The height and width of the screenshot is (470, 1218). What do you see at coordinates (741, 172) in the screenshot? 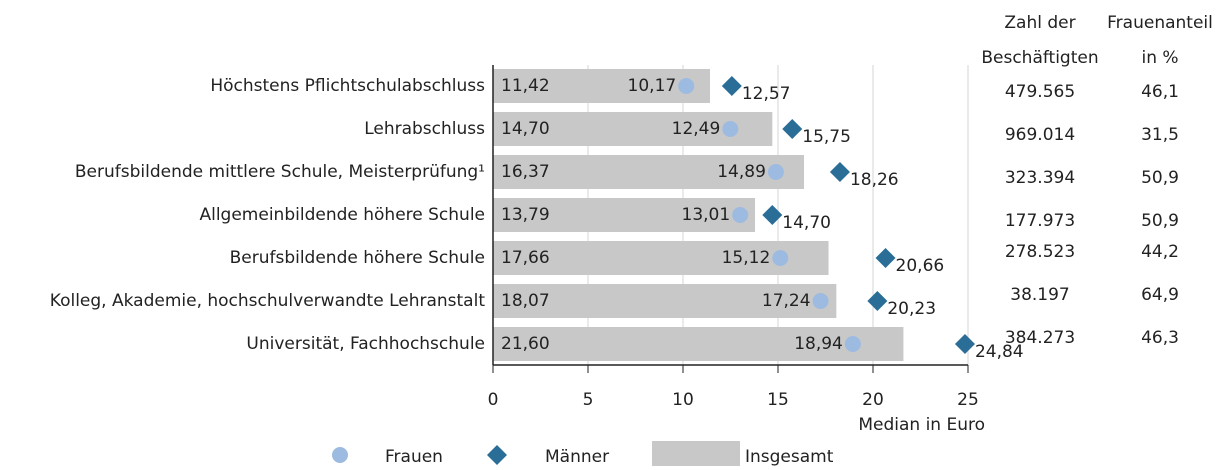
I see `value-label: 14,89` at bounding box center [741, 172].